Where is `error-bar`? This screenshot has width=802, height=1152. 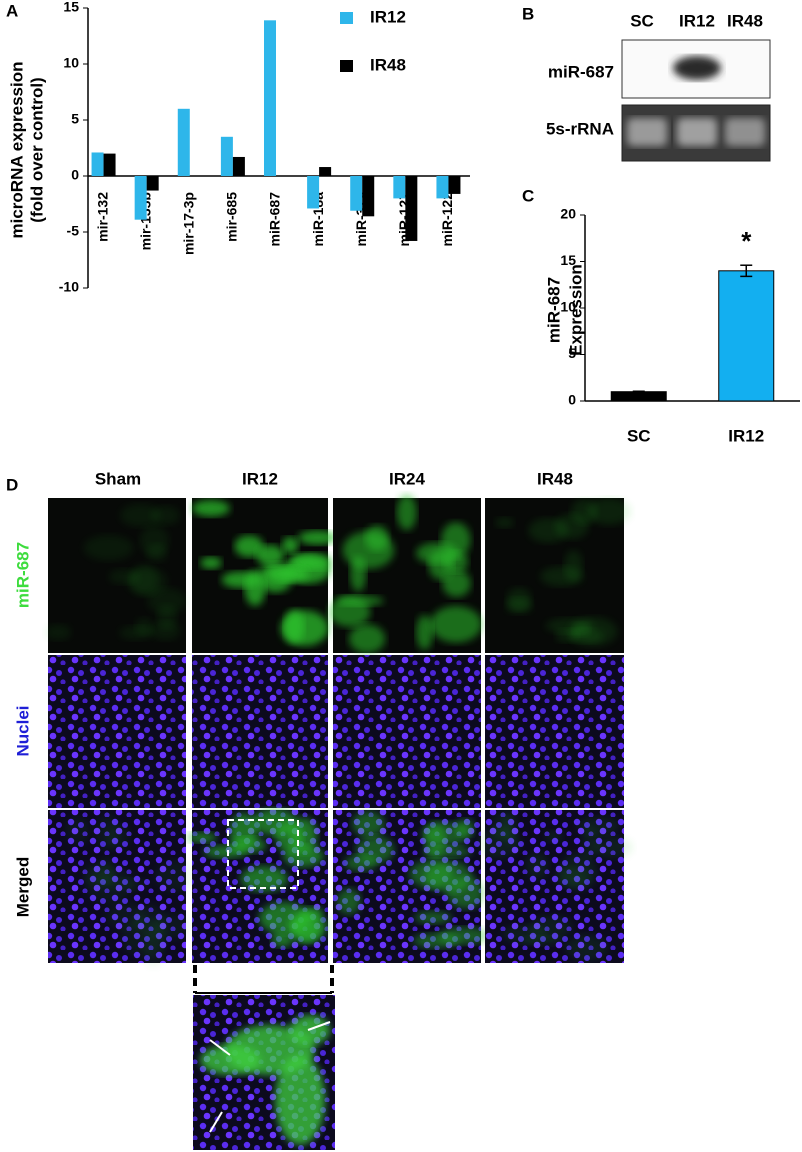 error-bar is located at coordinates (746, 271).